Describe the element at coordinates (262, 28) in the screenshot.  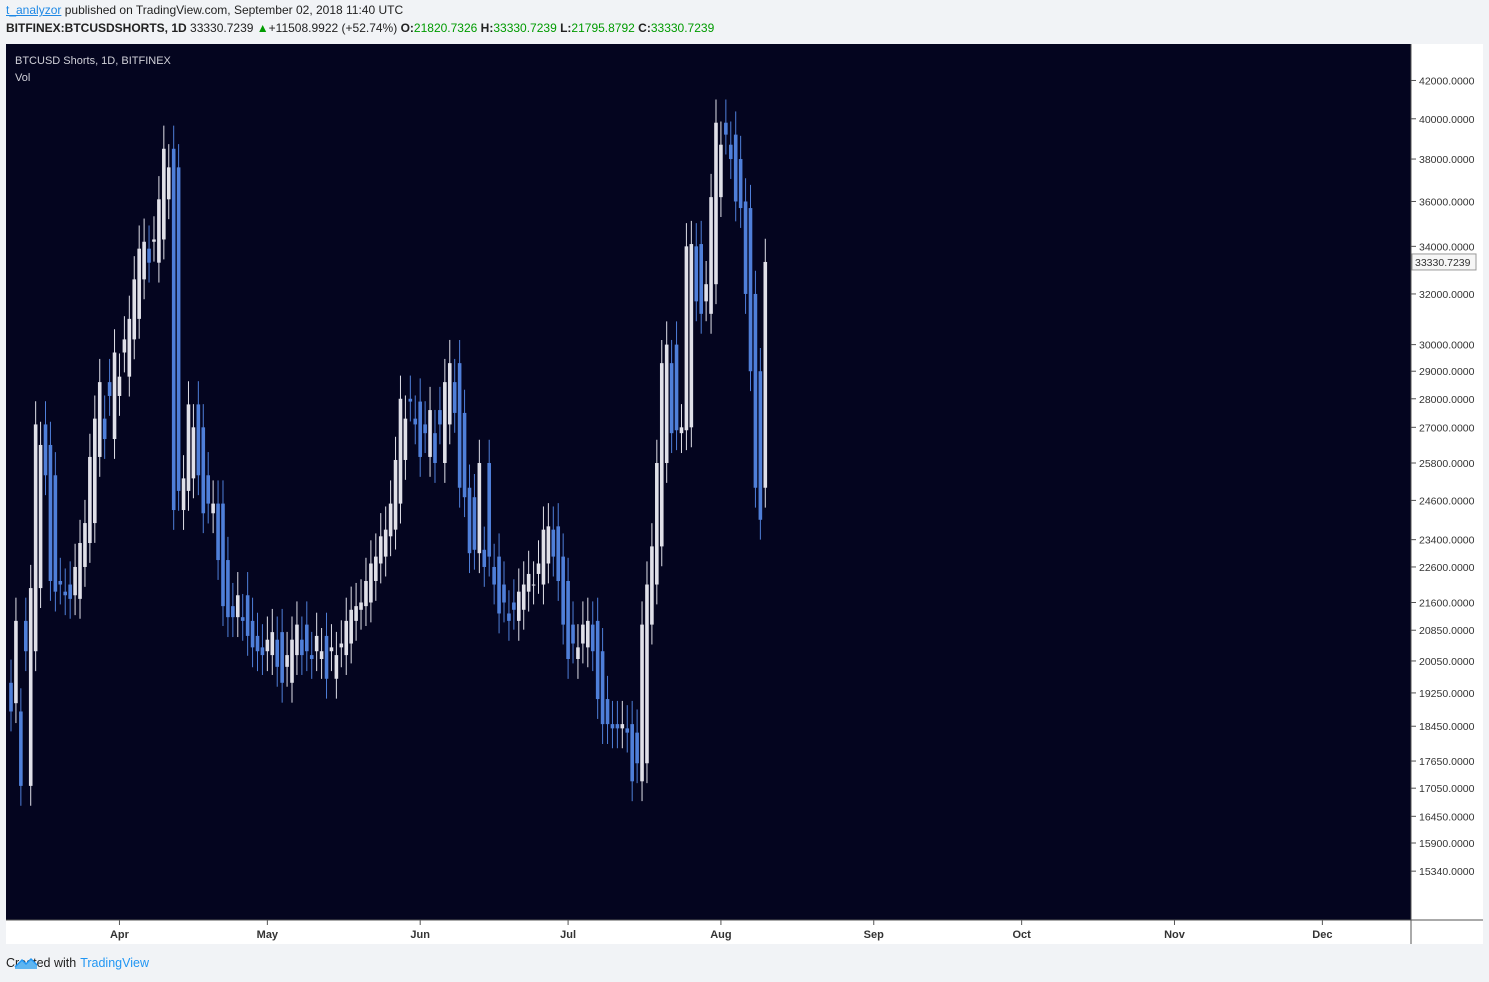
I see `up-triangle-icon: ▲` at that location.